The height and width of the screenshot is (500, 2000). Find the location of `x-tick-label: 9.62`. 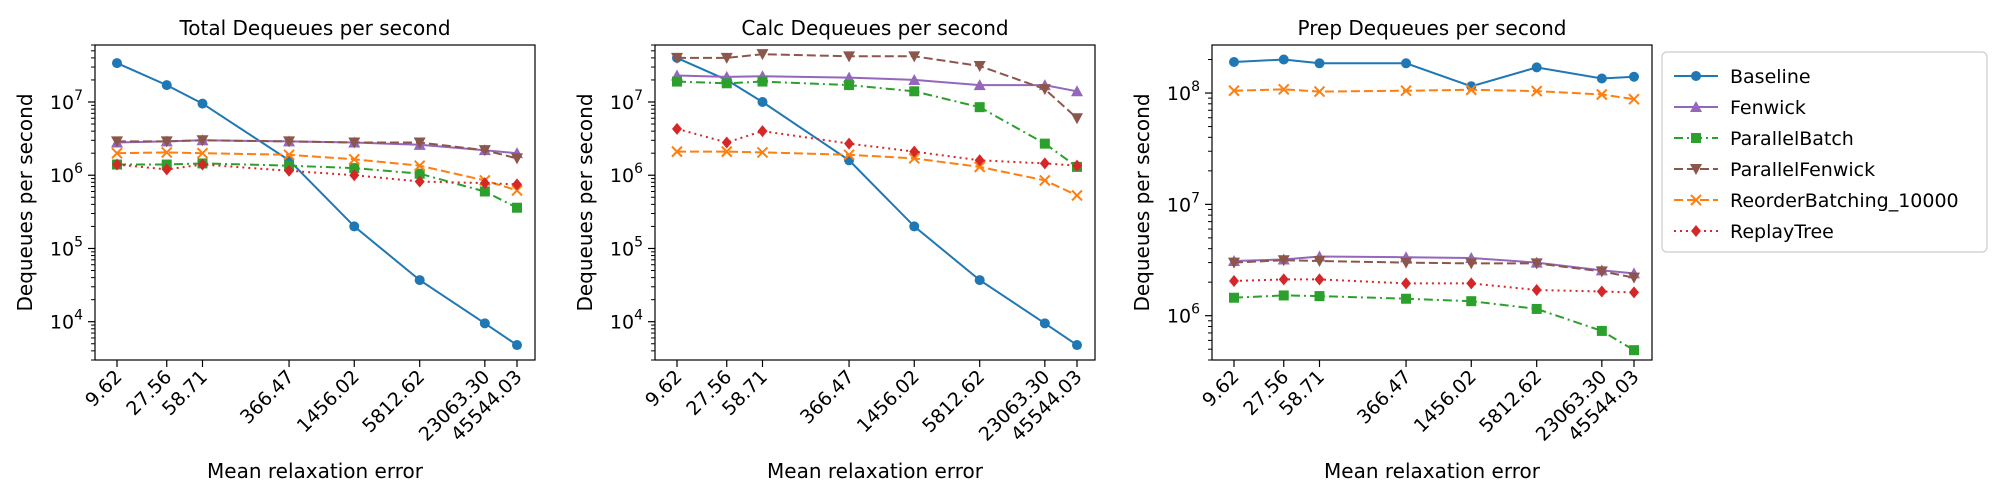

x-tick-label: 9.62 is located at coordinates (103, 388).